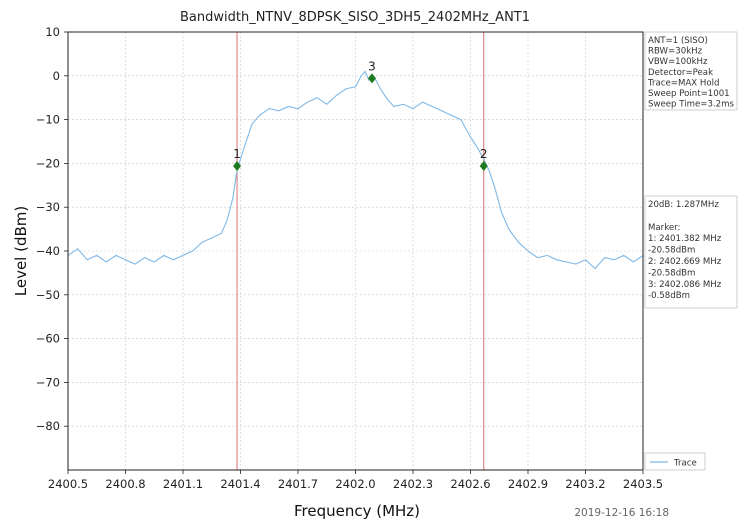 The width and height of the screenshot is (740, 525). Describe the element at coordinates (675, 52) in the screenshot. I see `settings-line: RBW=30kHz` at that location.